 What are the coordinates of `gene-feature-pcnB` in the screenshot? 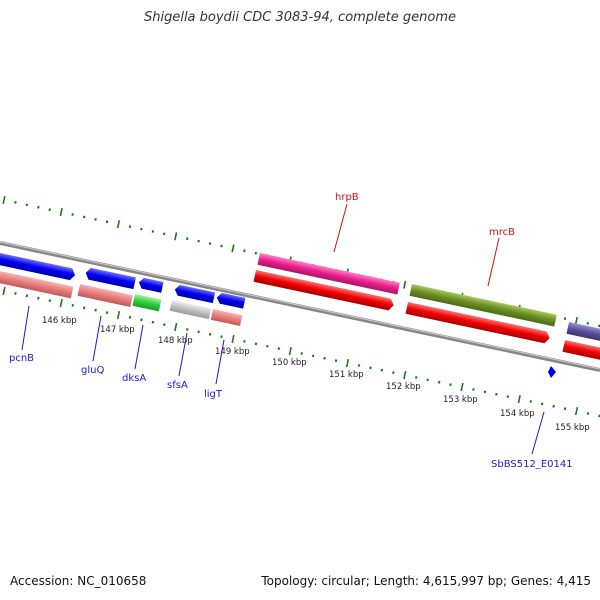 It's located at (37, 285).